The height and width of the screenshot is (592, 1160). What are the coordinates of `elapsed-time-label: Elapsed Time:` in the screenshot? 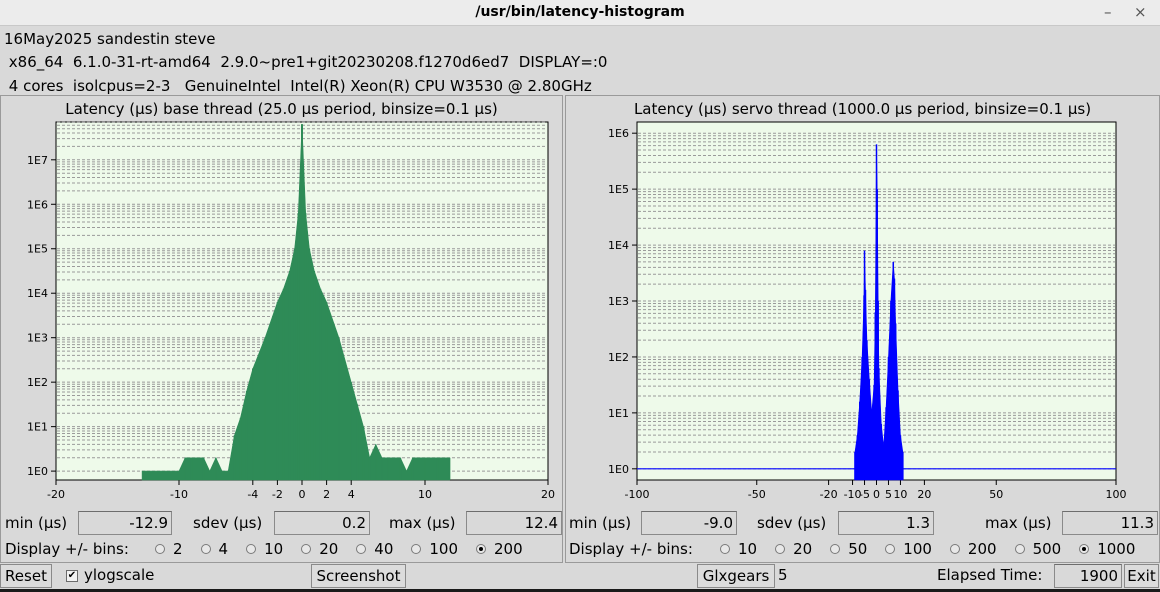 It's located at (990, 575).